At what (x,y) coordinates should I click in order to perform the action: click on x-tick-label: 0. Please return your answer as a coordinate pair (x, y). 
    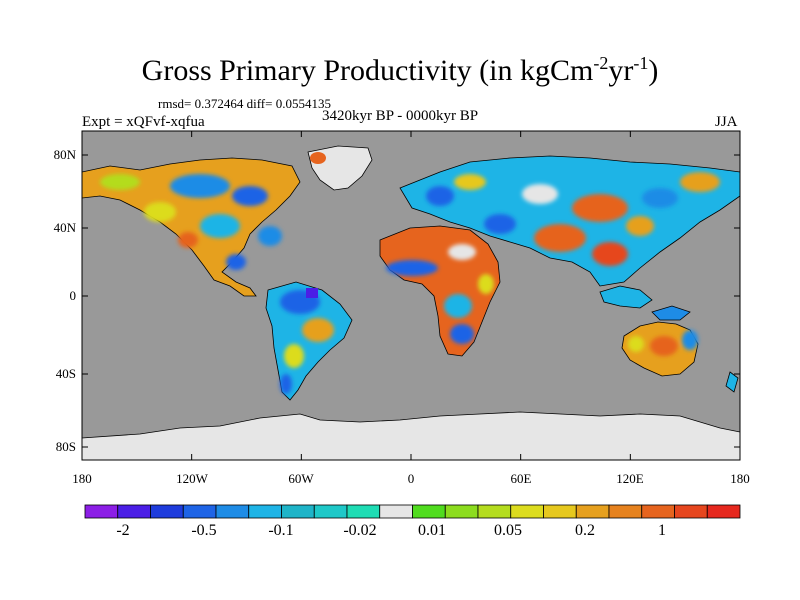
    Looking at the image, I should click on (411, 478).